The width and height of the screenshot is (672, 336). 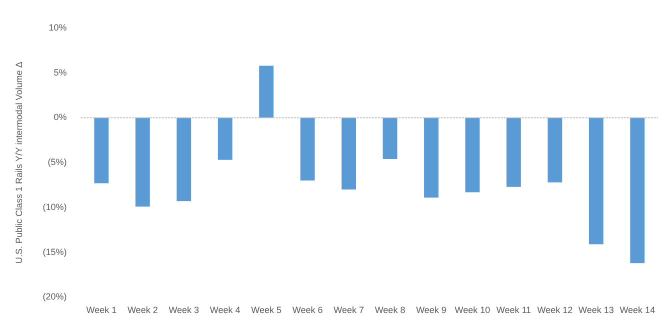 What do you see at coordinates (266, 310) in the screenshot?
I see `x-tick-label: Week 5` at bounding box center [266, 310].